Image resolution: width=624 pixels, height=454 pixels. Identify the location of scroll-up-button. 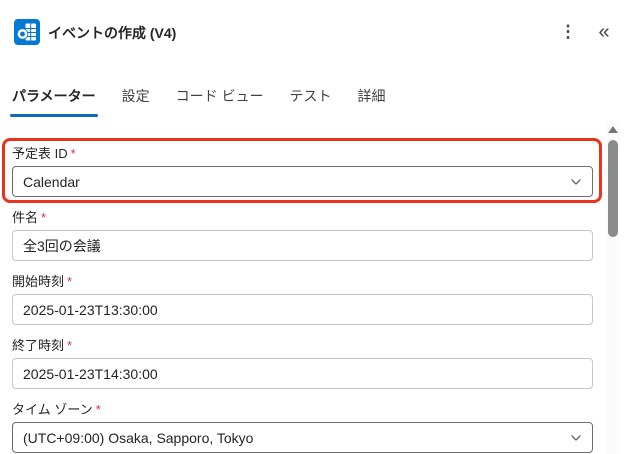
(613, 129).